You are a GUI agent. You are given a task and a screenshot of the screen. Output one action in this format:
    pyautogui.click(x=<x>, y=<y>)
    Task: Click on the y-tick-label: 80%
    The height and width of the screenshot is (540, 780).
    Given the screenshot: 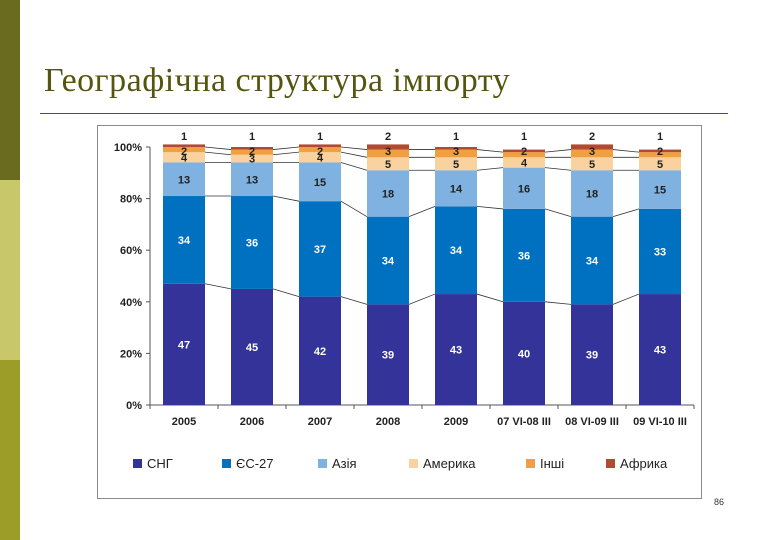 What is the action you would take?
    pyautogui.click(x=131, y=200)
    